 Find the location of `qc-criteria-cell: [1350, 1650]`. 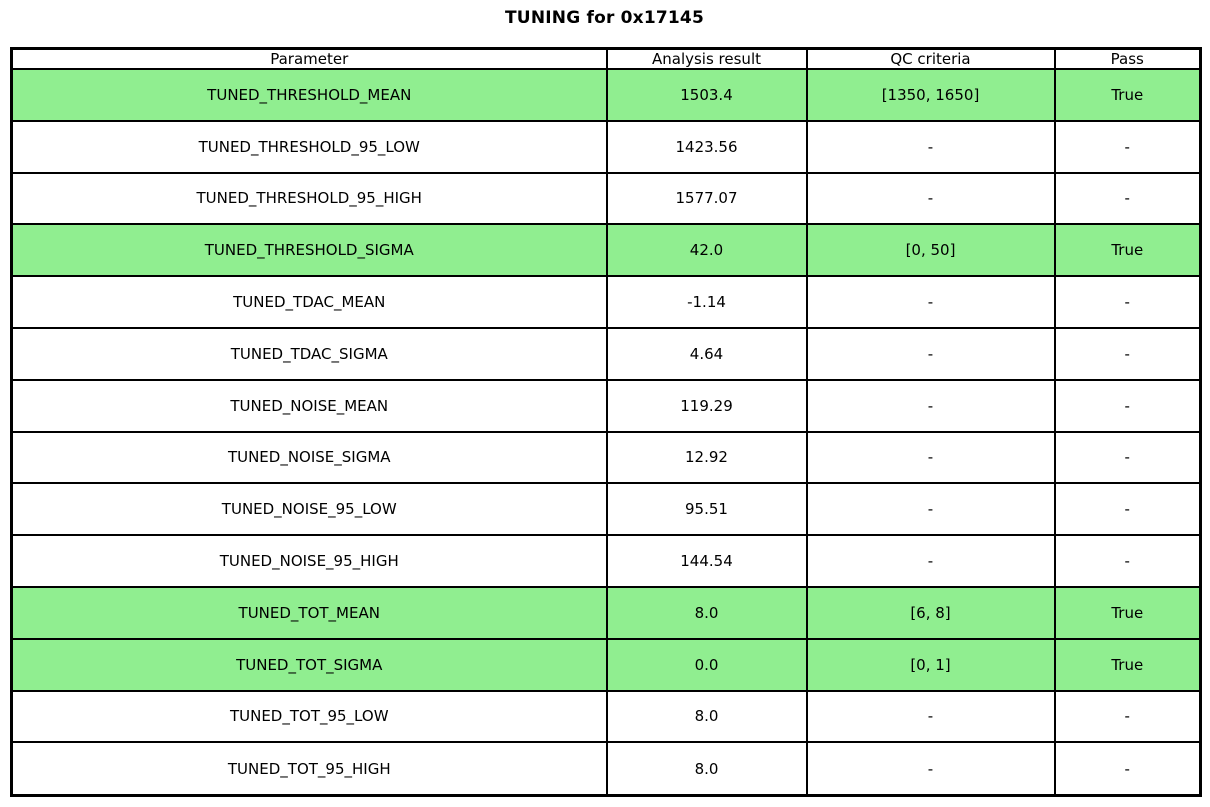

qc-criteria-cell: [1350, 1650] is located at coordinates (930, 95).